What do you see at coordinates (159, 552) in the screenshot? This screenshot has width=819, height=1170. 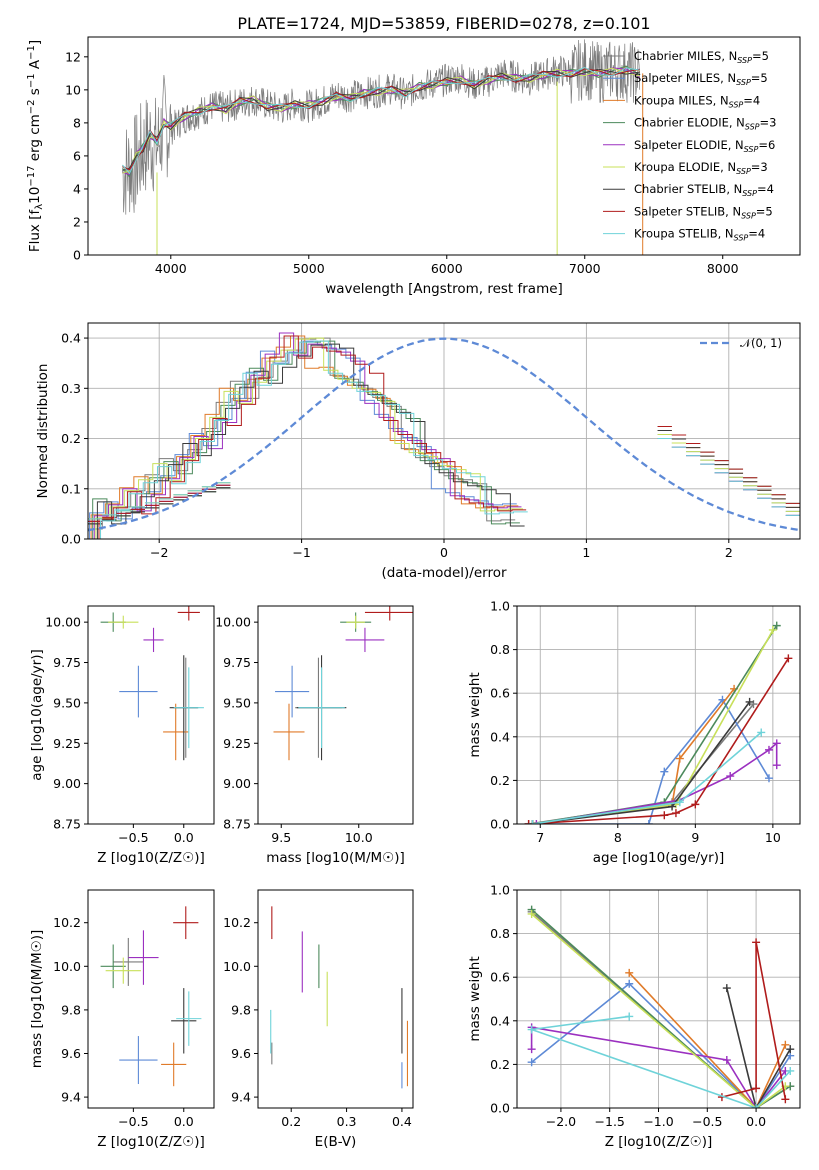 I see `x-tick-label: −2` at bounding box center [159, 552].